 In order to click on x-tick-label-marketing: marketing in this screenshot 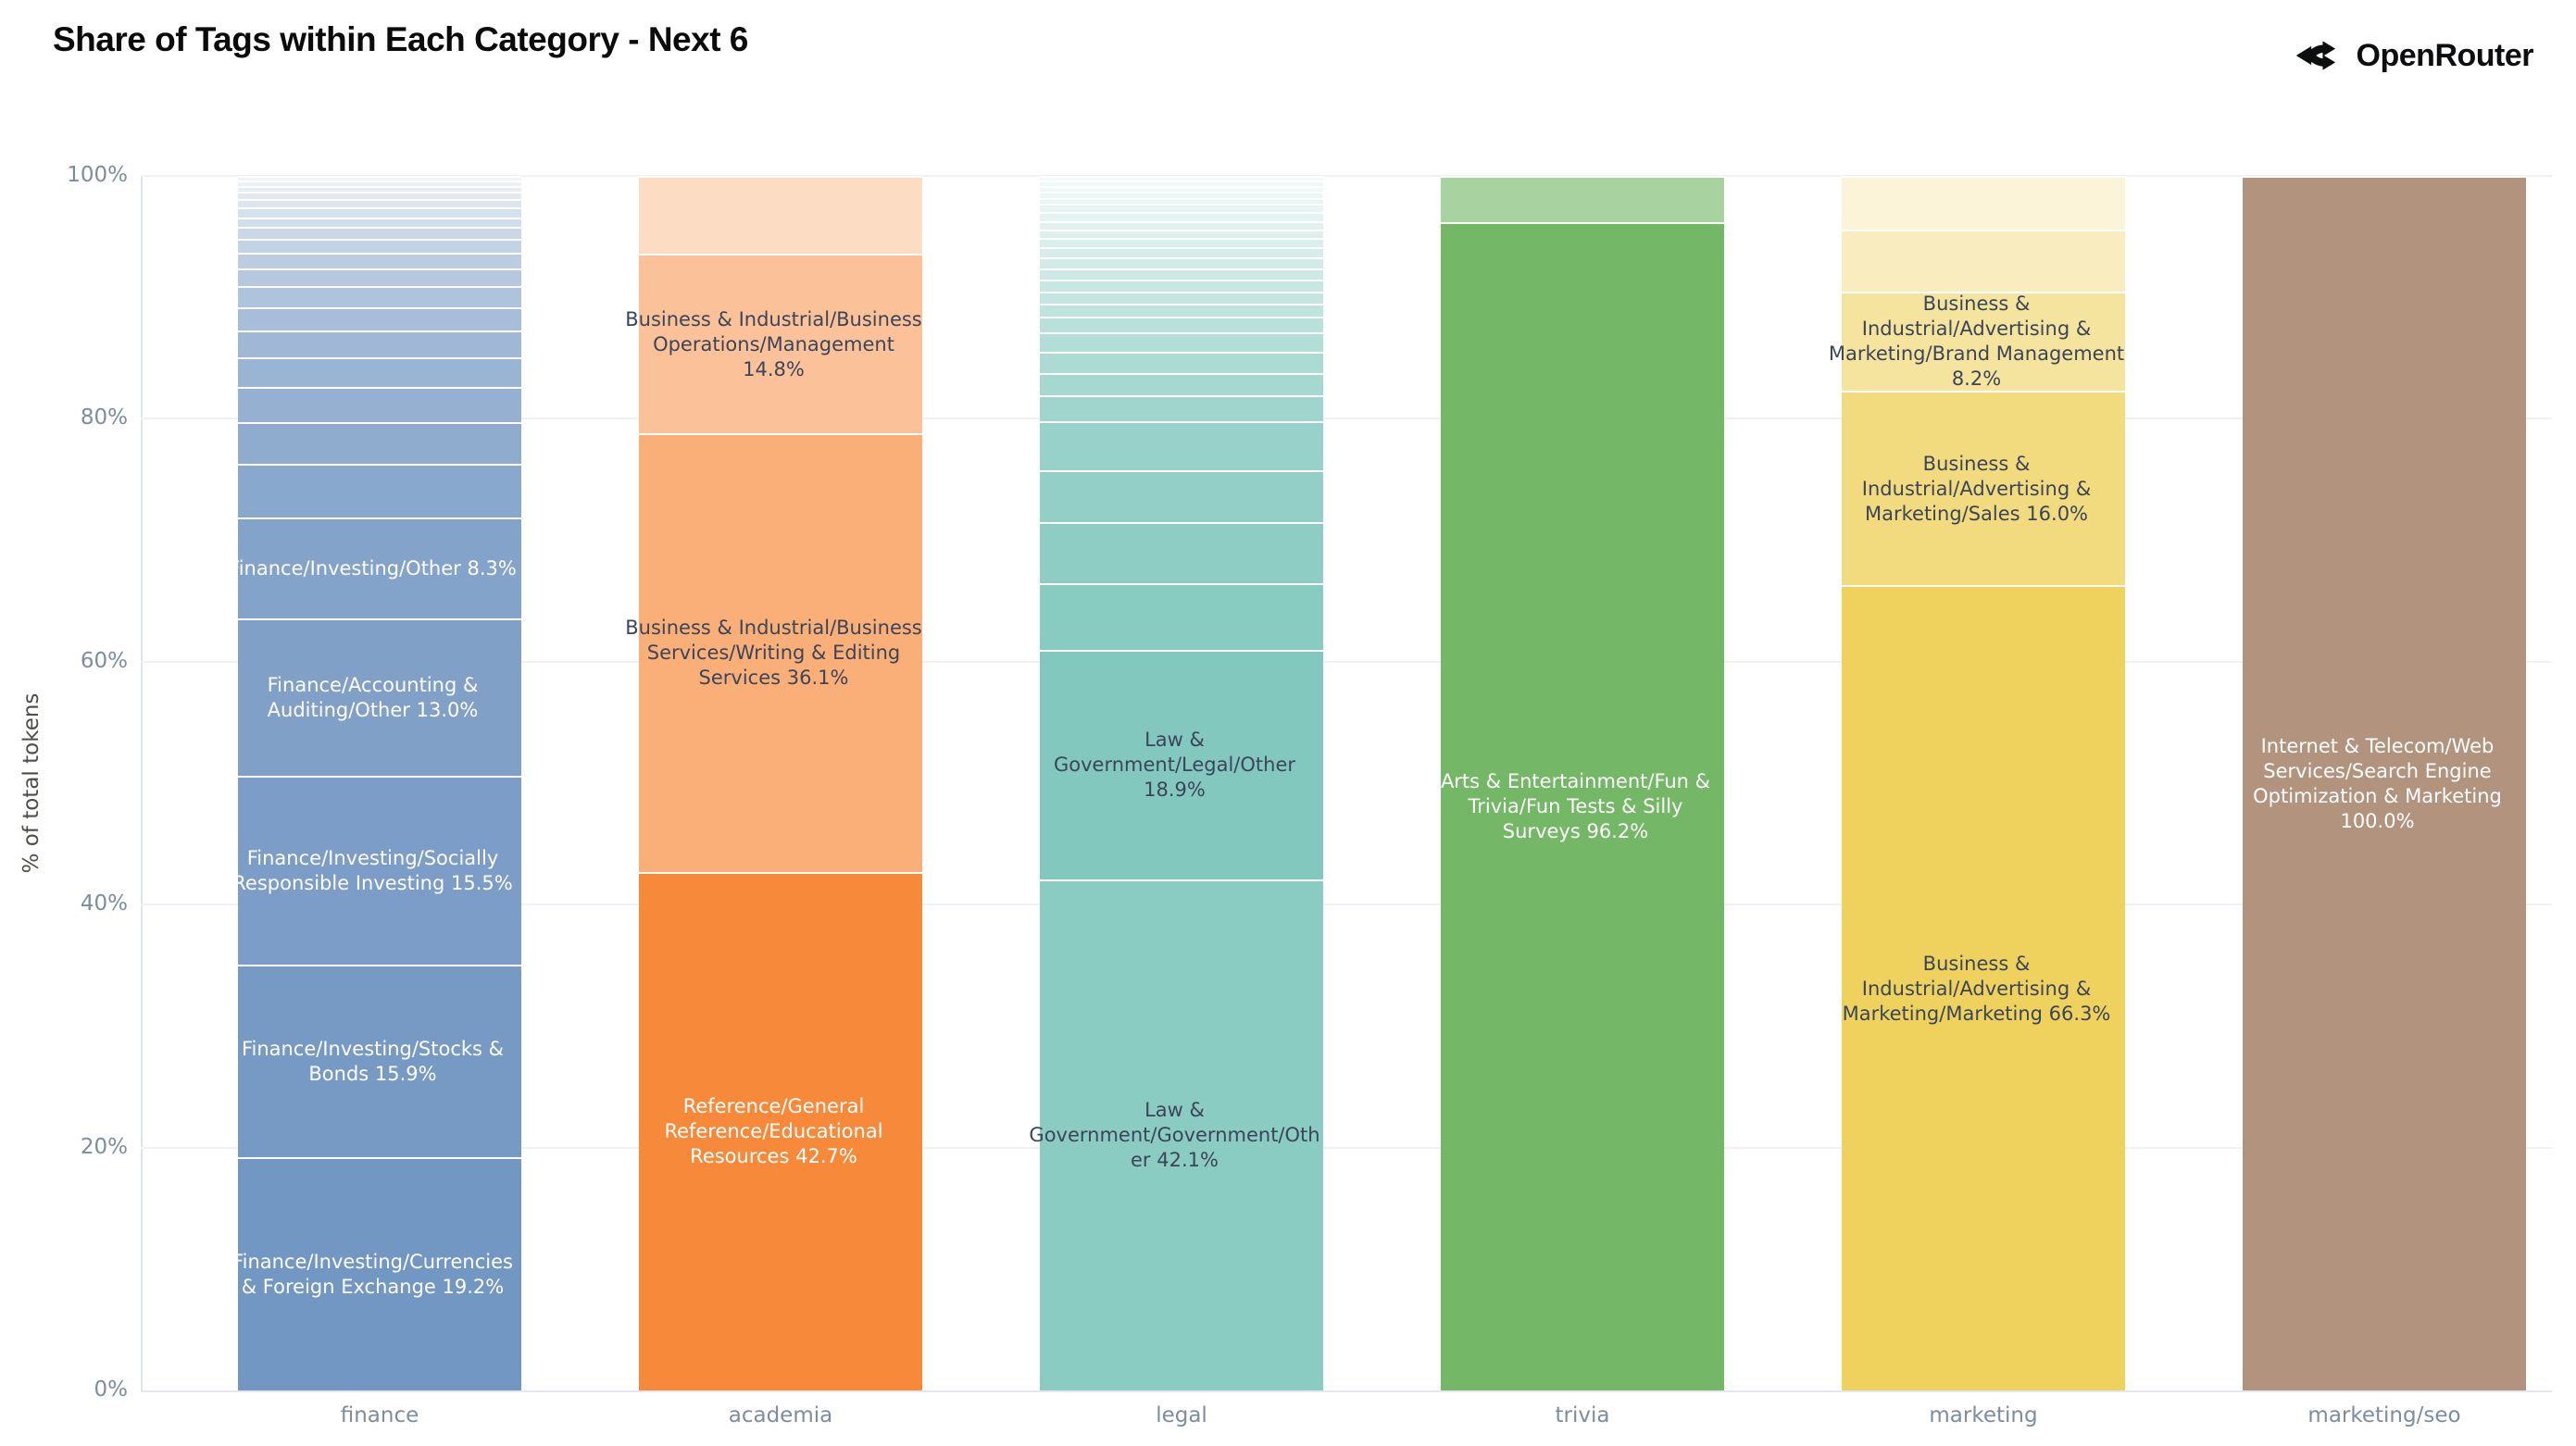, I will do `click(1984, 1415)`.